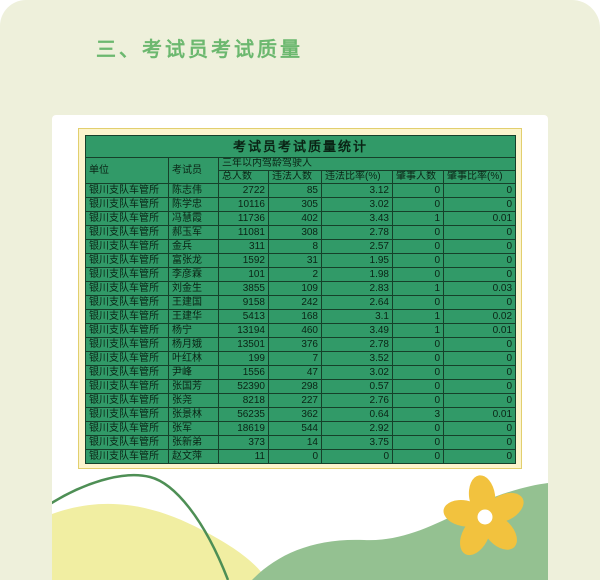 The width and height of the screenshot is (600, 580). Describe the element at coordinates (295, 344) in the screenshot. I see `violations-cell: 376` at that location.